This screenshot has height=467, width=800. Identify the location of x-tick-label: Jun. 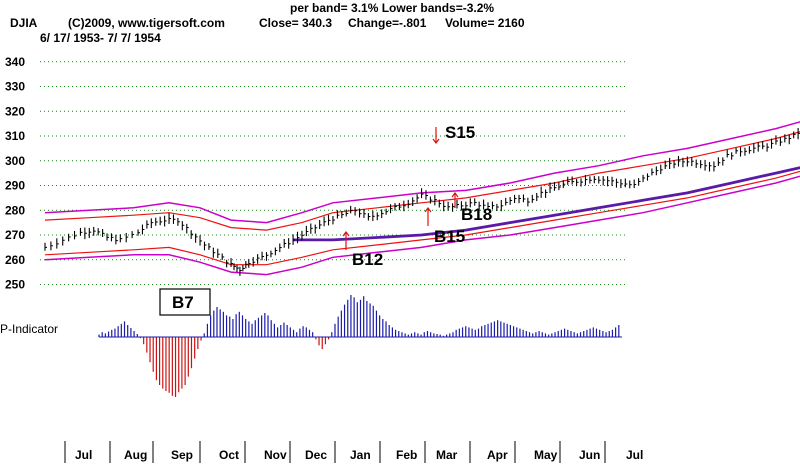
(589, 455).